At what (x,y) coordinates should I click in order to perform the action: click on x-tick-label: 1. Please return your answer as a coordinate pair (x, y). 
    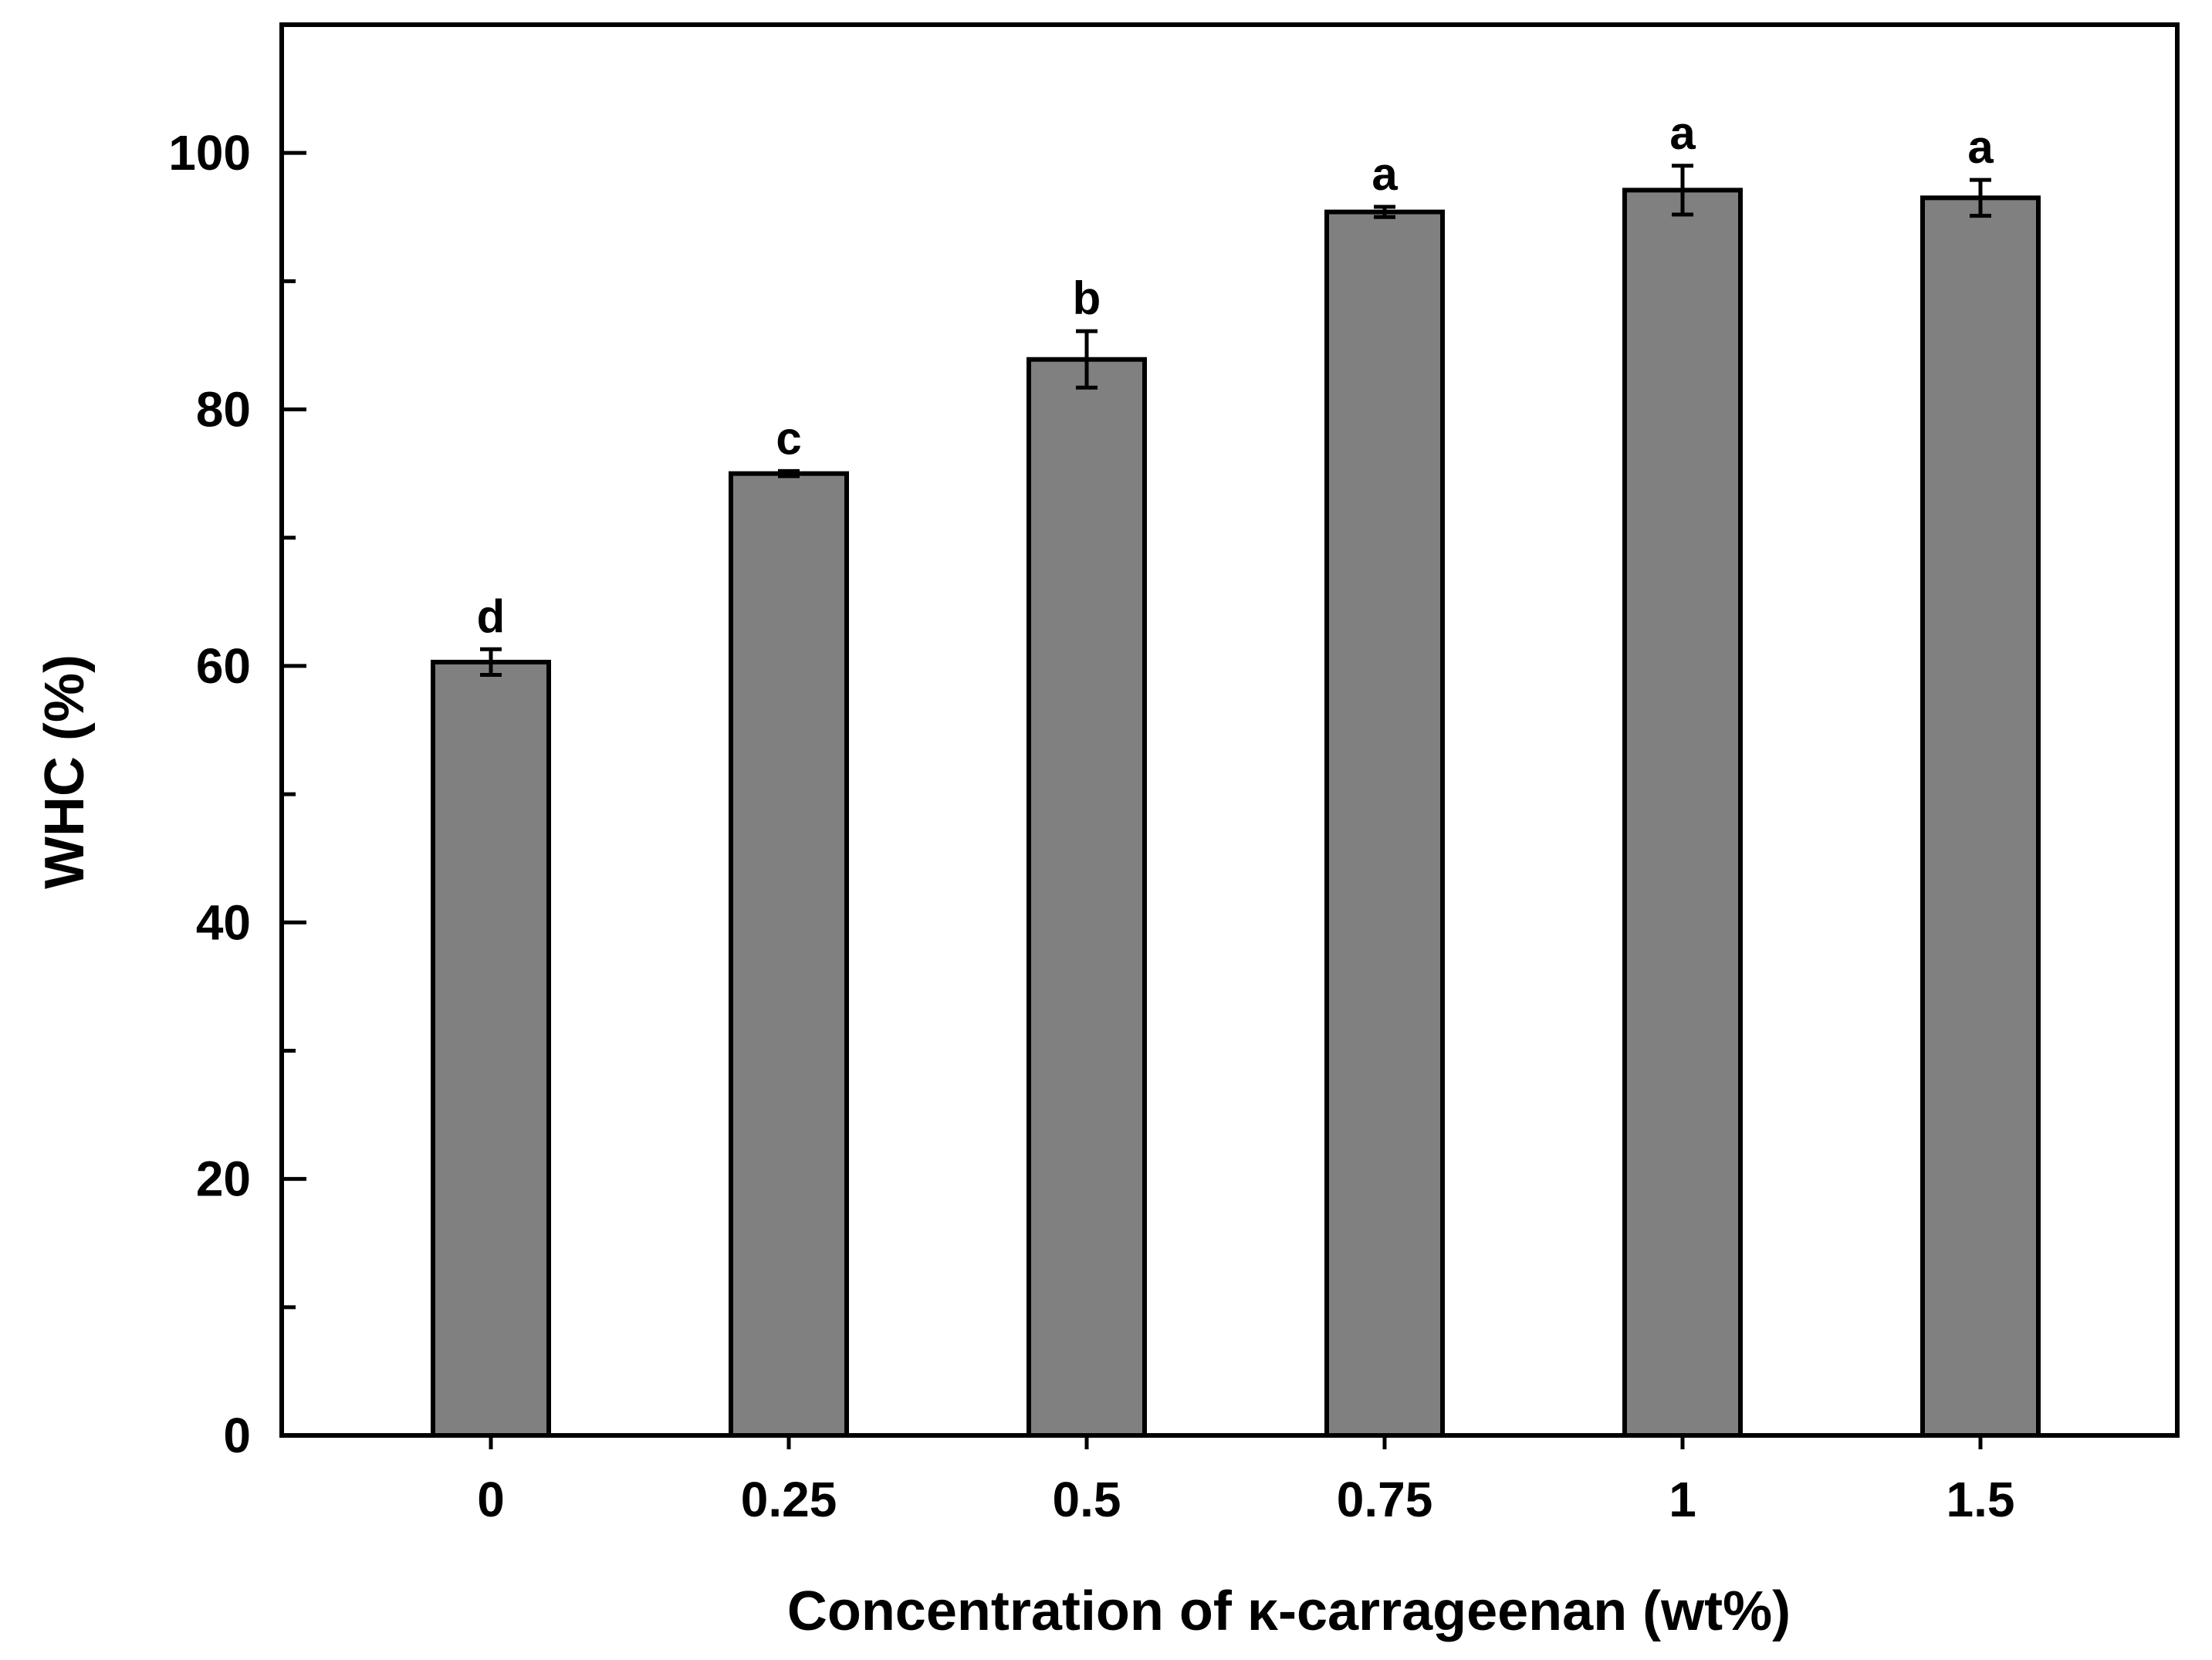
    Looking at the image, I should click on (1683, 1499).